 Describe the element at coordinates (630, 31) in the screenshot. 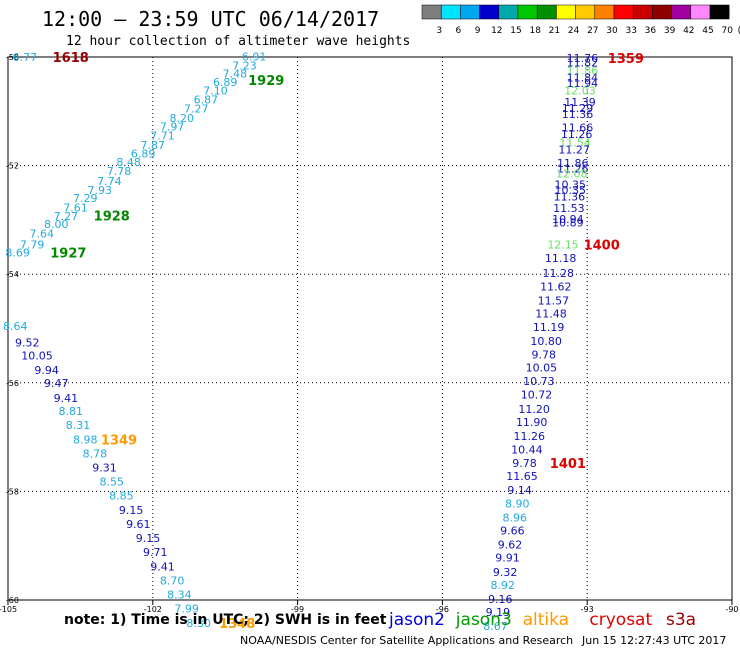

I see `color-scale-label: 33` at that location.